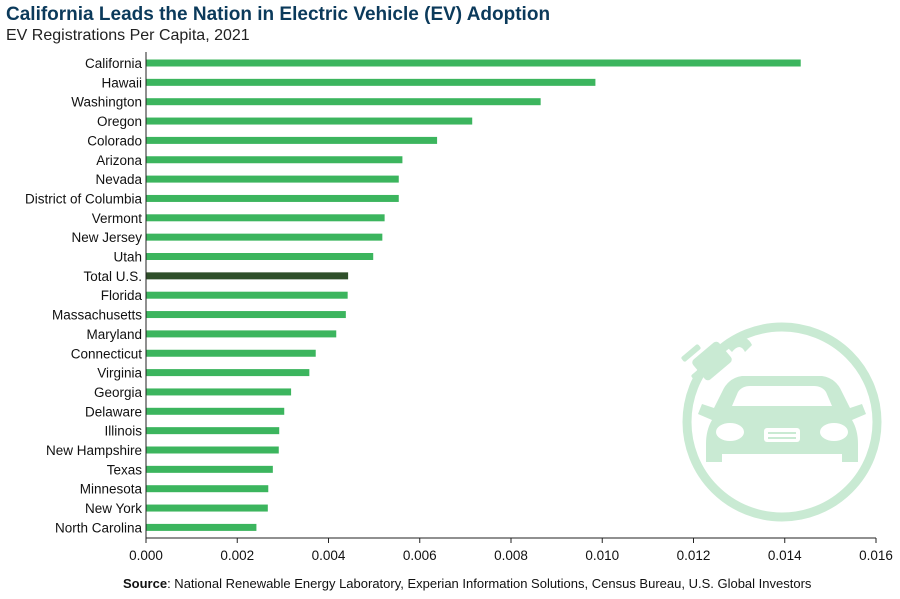 The height and width of the screenshot is (599, 900). What do you see at coordinates (274, 160) in the screenshot?
I see `bar-arizona` at bounding box center [274, 160].